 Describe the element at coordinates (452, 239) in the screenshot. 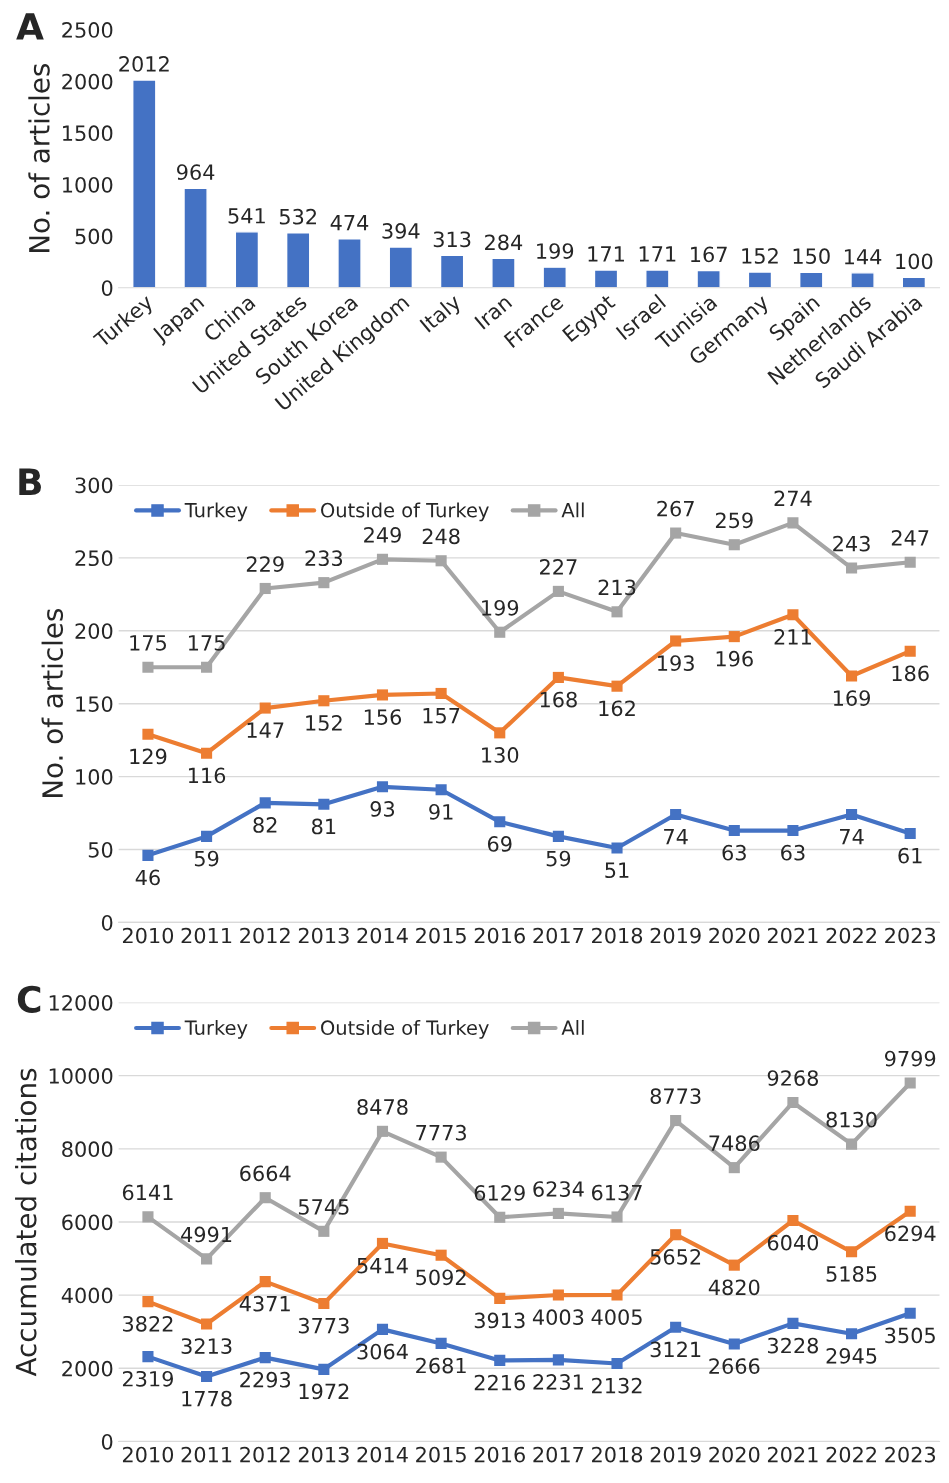

I see `data-label: 313` at that location.